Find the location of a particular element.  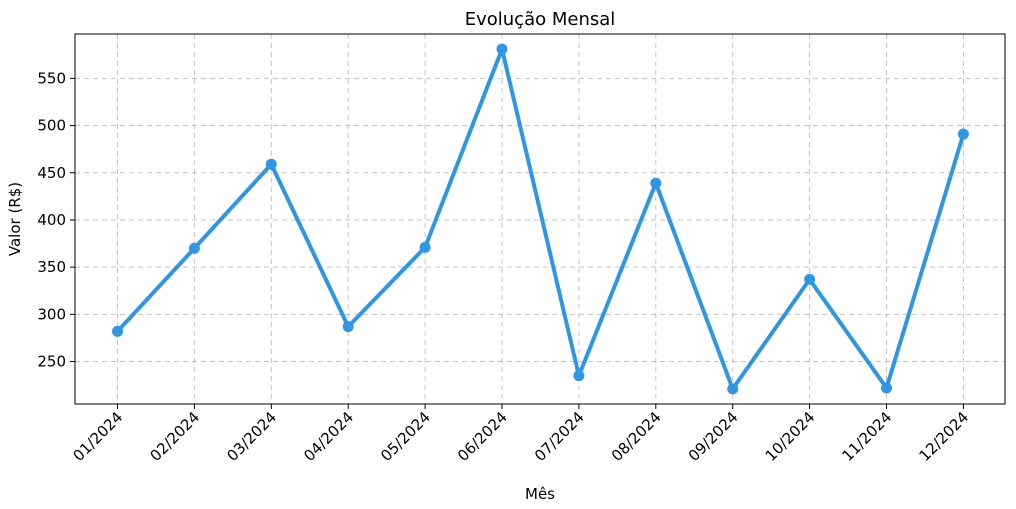

x-tick-label: 06/2024 is located at coordinates (482, 436).